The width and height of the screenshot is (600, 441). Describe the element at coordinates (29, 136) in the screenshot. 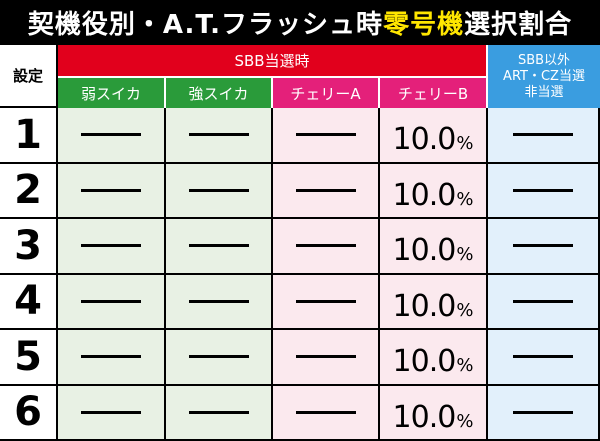

I see `setting-number: 1` at that location.